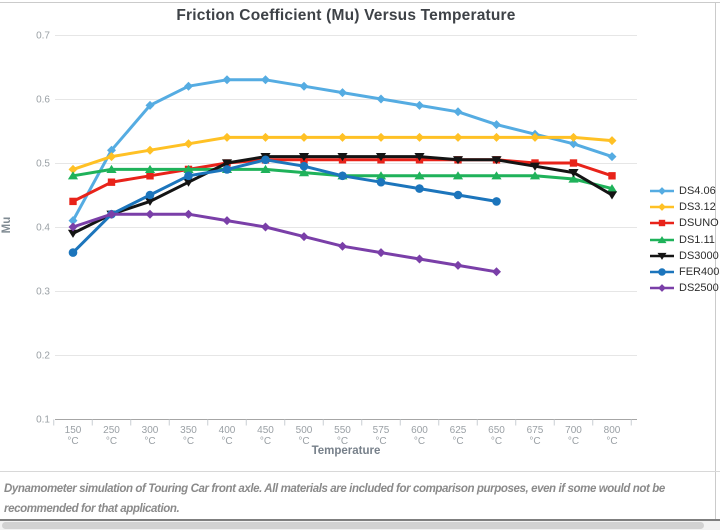  What do you see at coordinates (662, 256) in the screenshot?
I see `ds3000-triangle-down-icon` at bounding box center [662, 256].